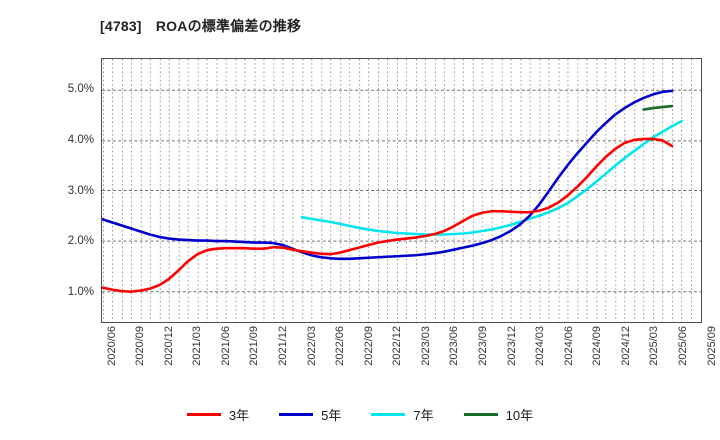 This screenshot has width=720, height=440. I want to click on x-tick-label: 2020/06, so click(111, 346).